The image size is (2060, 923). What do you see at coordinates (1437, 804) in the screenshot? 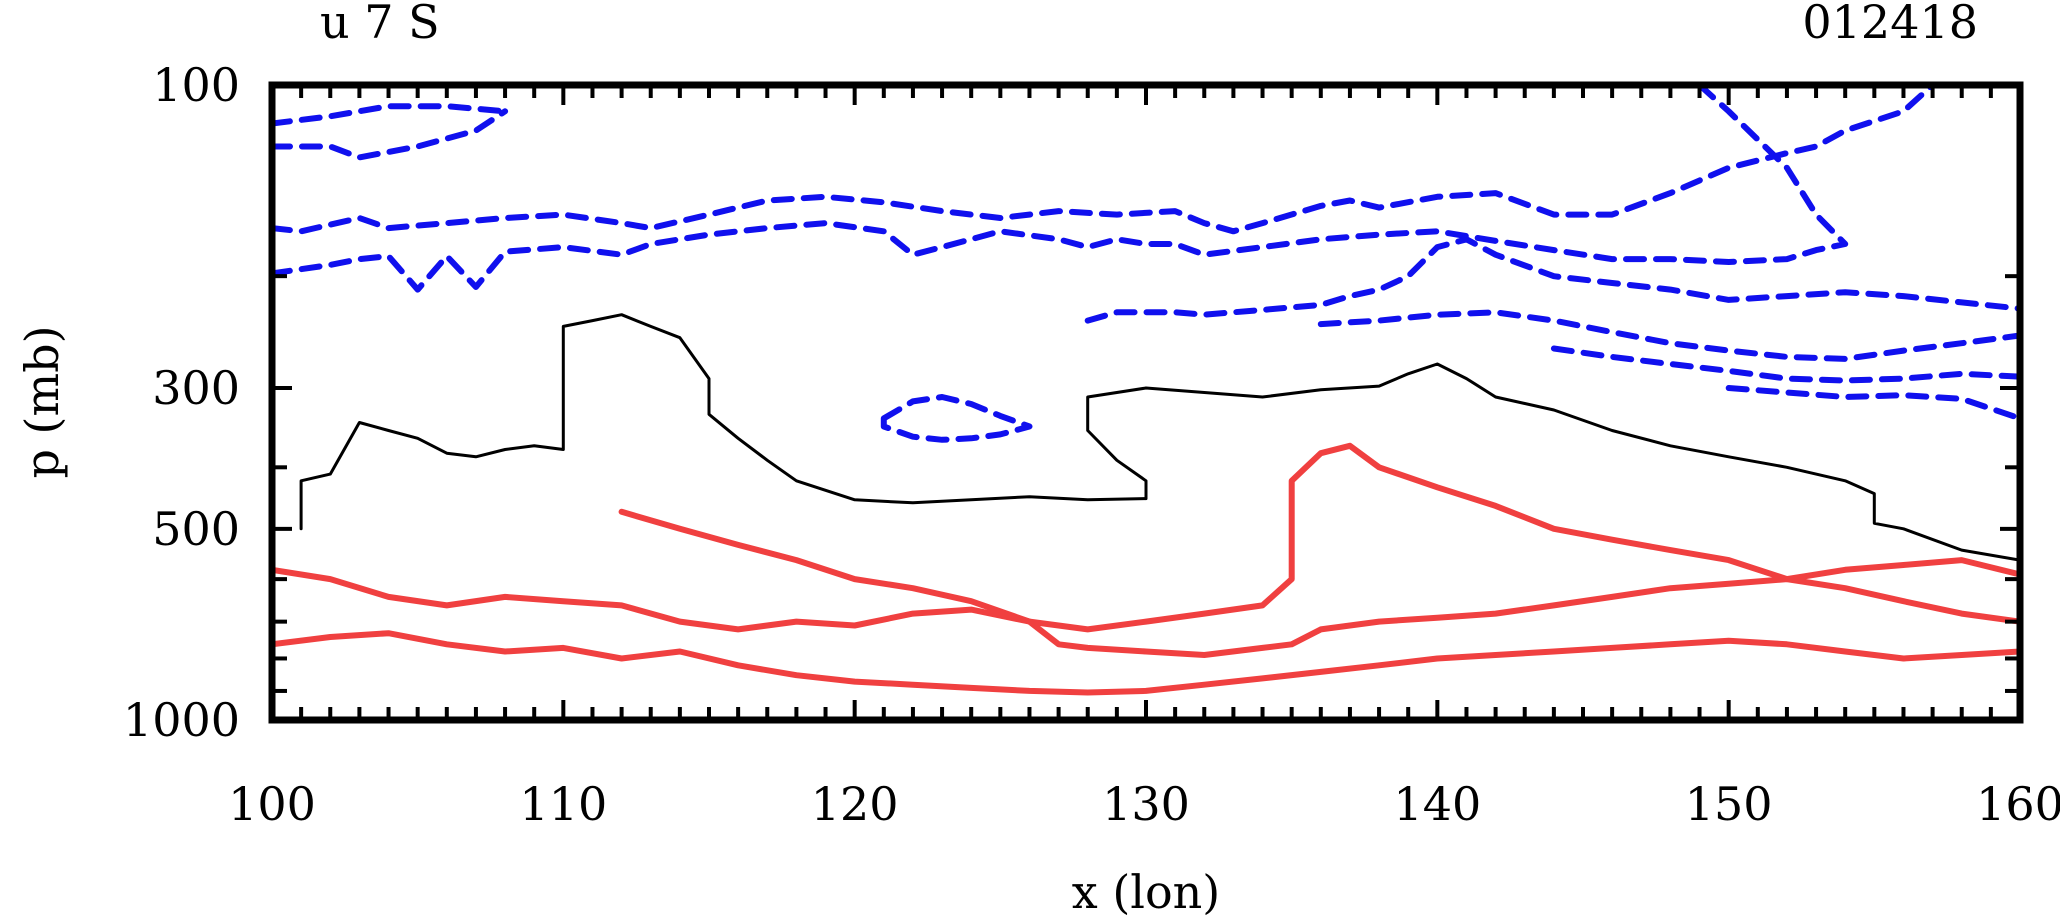
I see `x-tick-label: 140` at bounding box center [1437, 804].